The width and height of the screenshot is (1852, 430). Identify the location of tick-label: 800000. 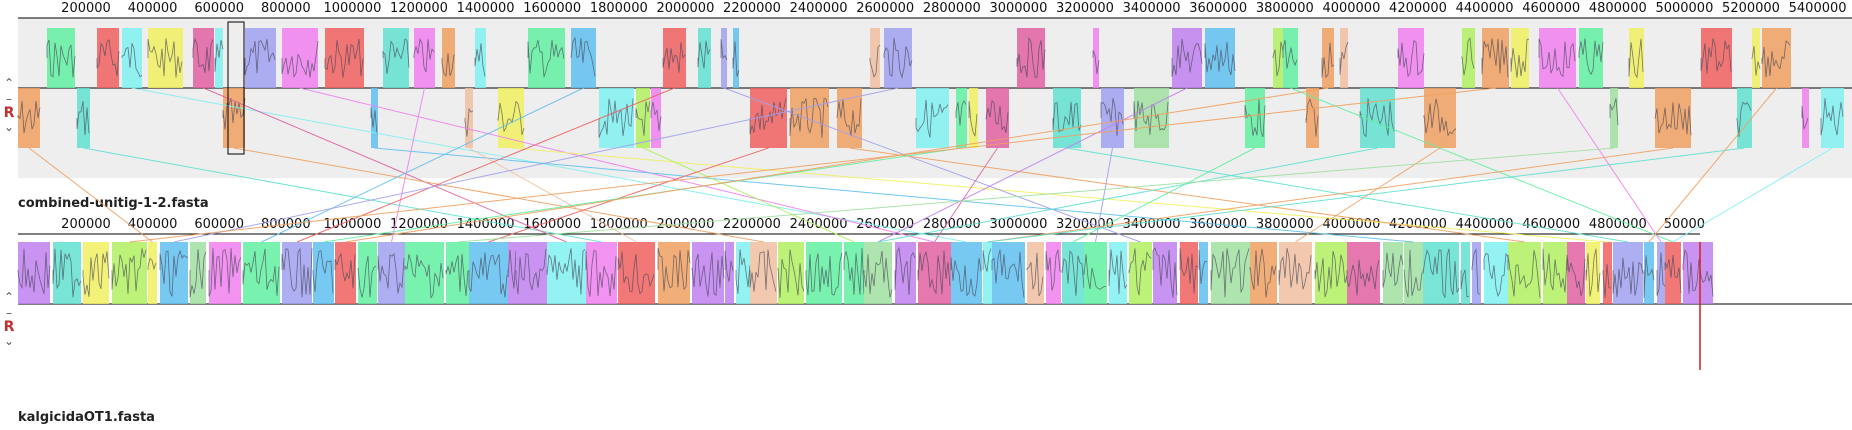
(285, 8).